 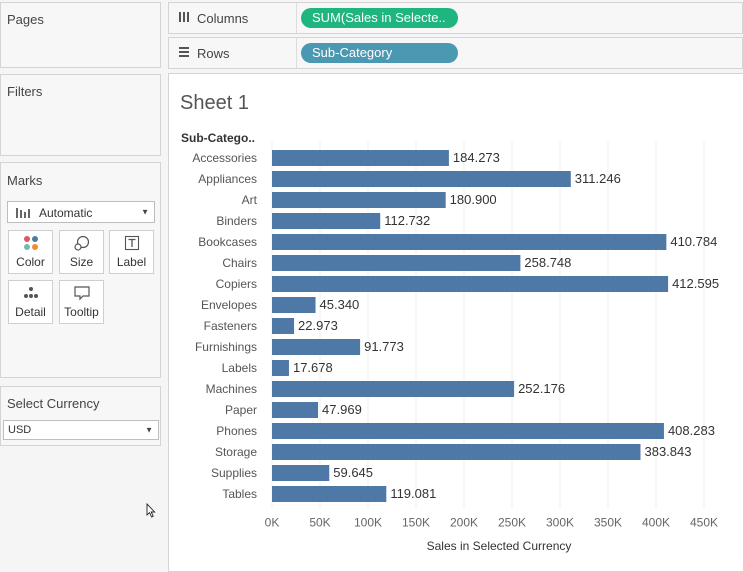 What do you see at coordinates (66, 213) in the screenshot?
I see `mark-type-value: Automatic` at bounding box center [66, 213].